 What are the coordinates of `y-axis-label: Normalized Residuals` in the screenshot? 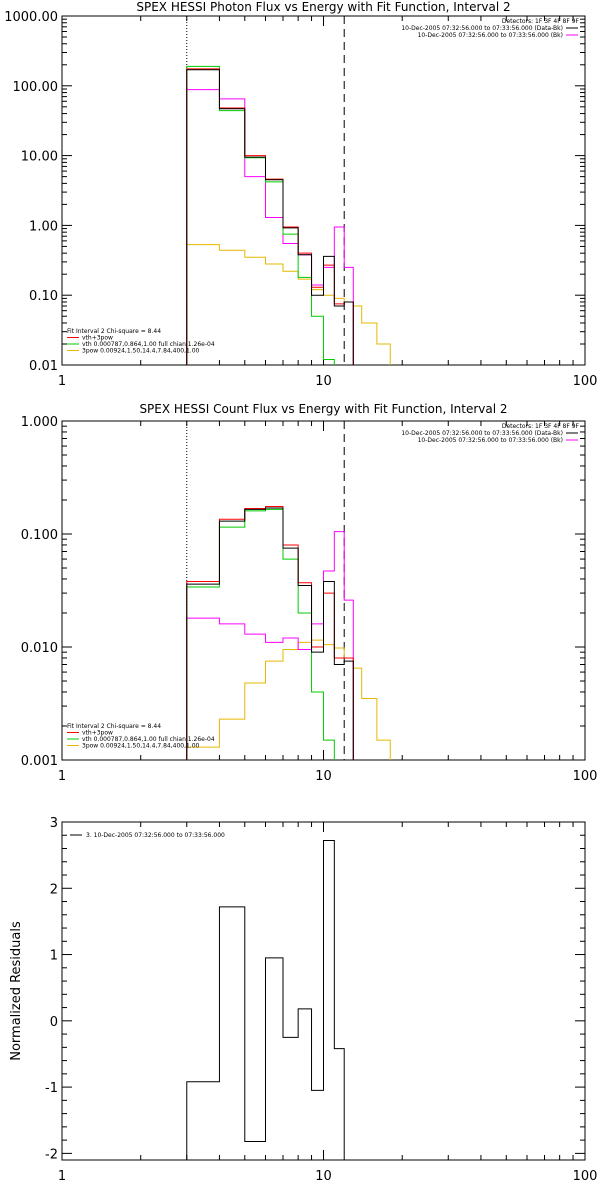 It's located at (16, 991).